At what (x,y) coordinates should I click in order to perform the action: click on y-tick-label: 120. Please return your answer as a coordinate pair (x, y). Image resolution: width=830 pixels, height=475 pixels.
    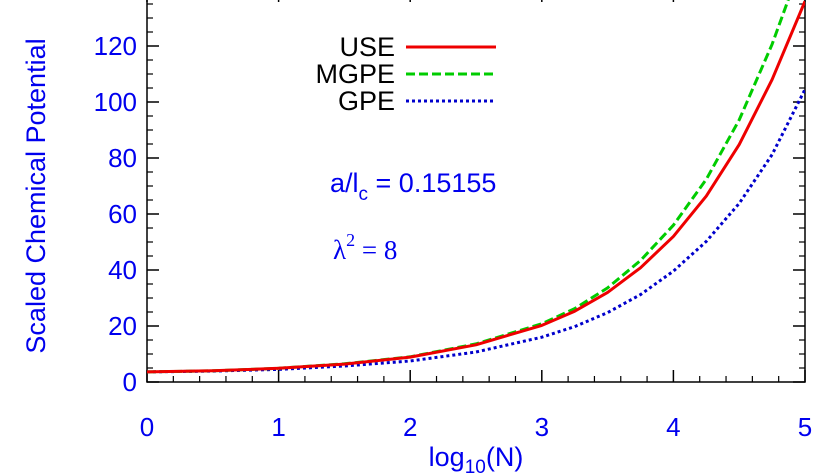
    Looking at the image, I should click on (115, 46).